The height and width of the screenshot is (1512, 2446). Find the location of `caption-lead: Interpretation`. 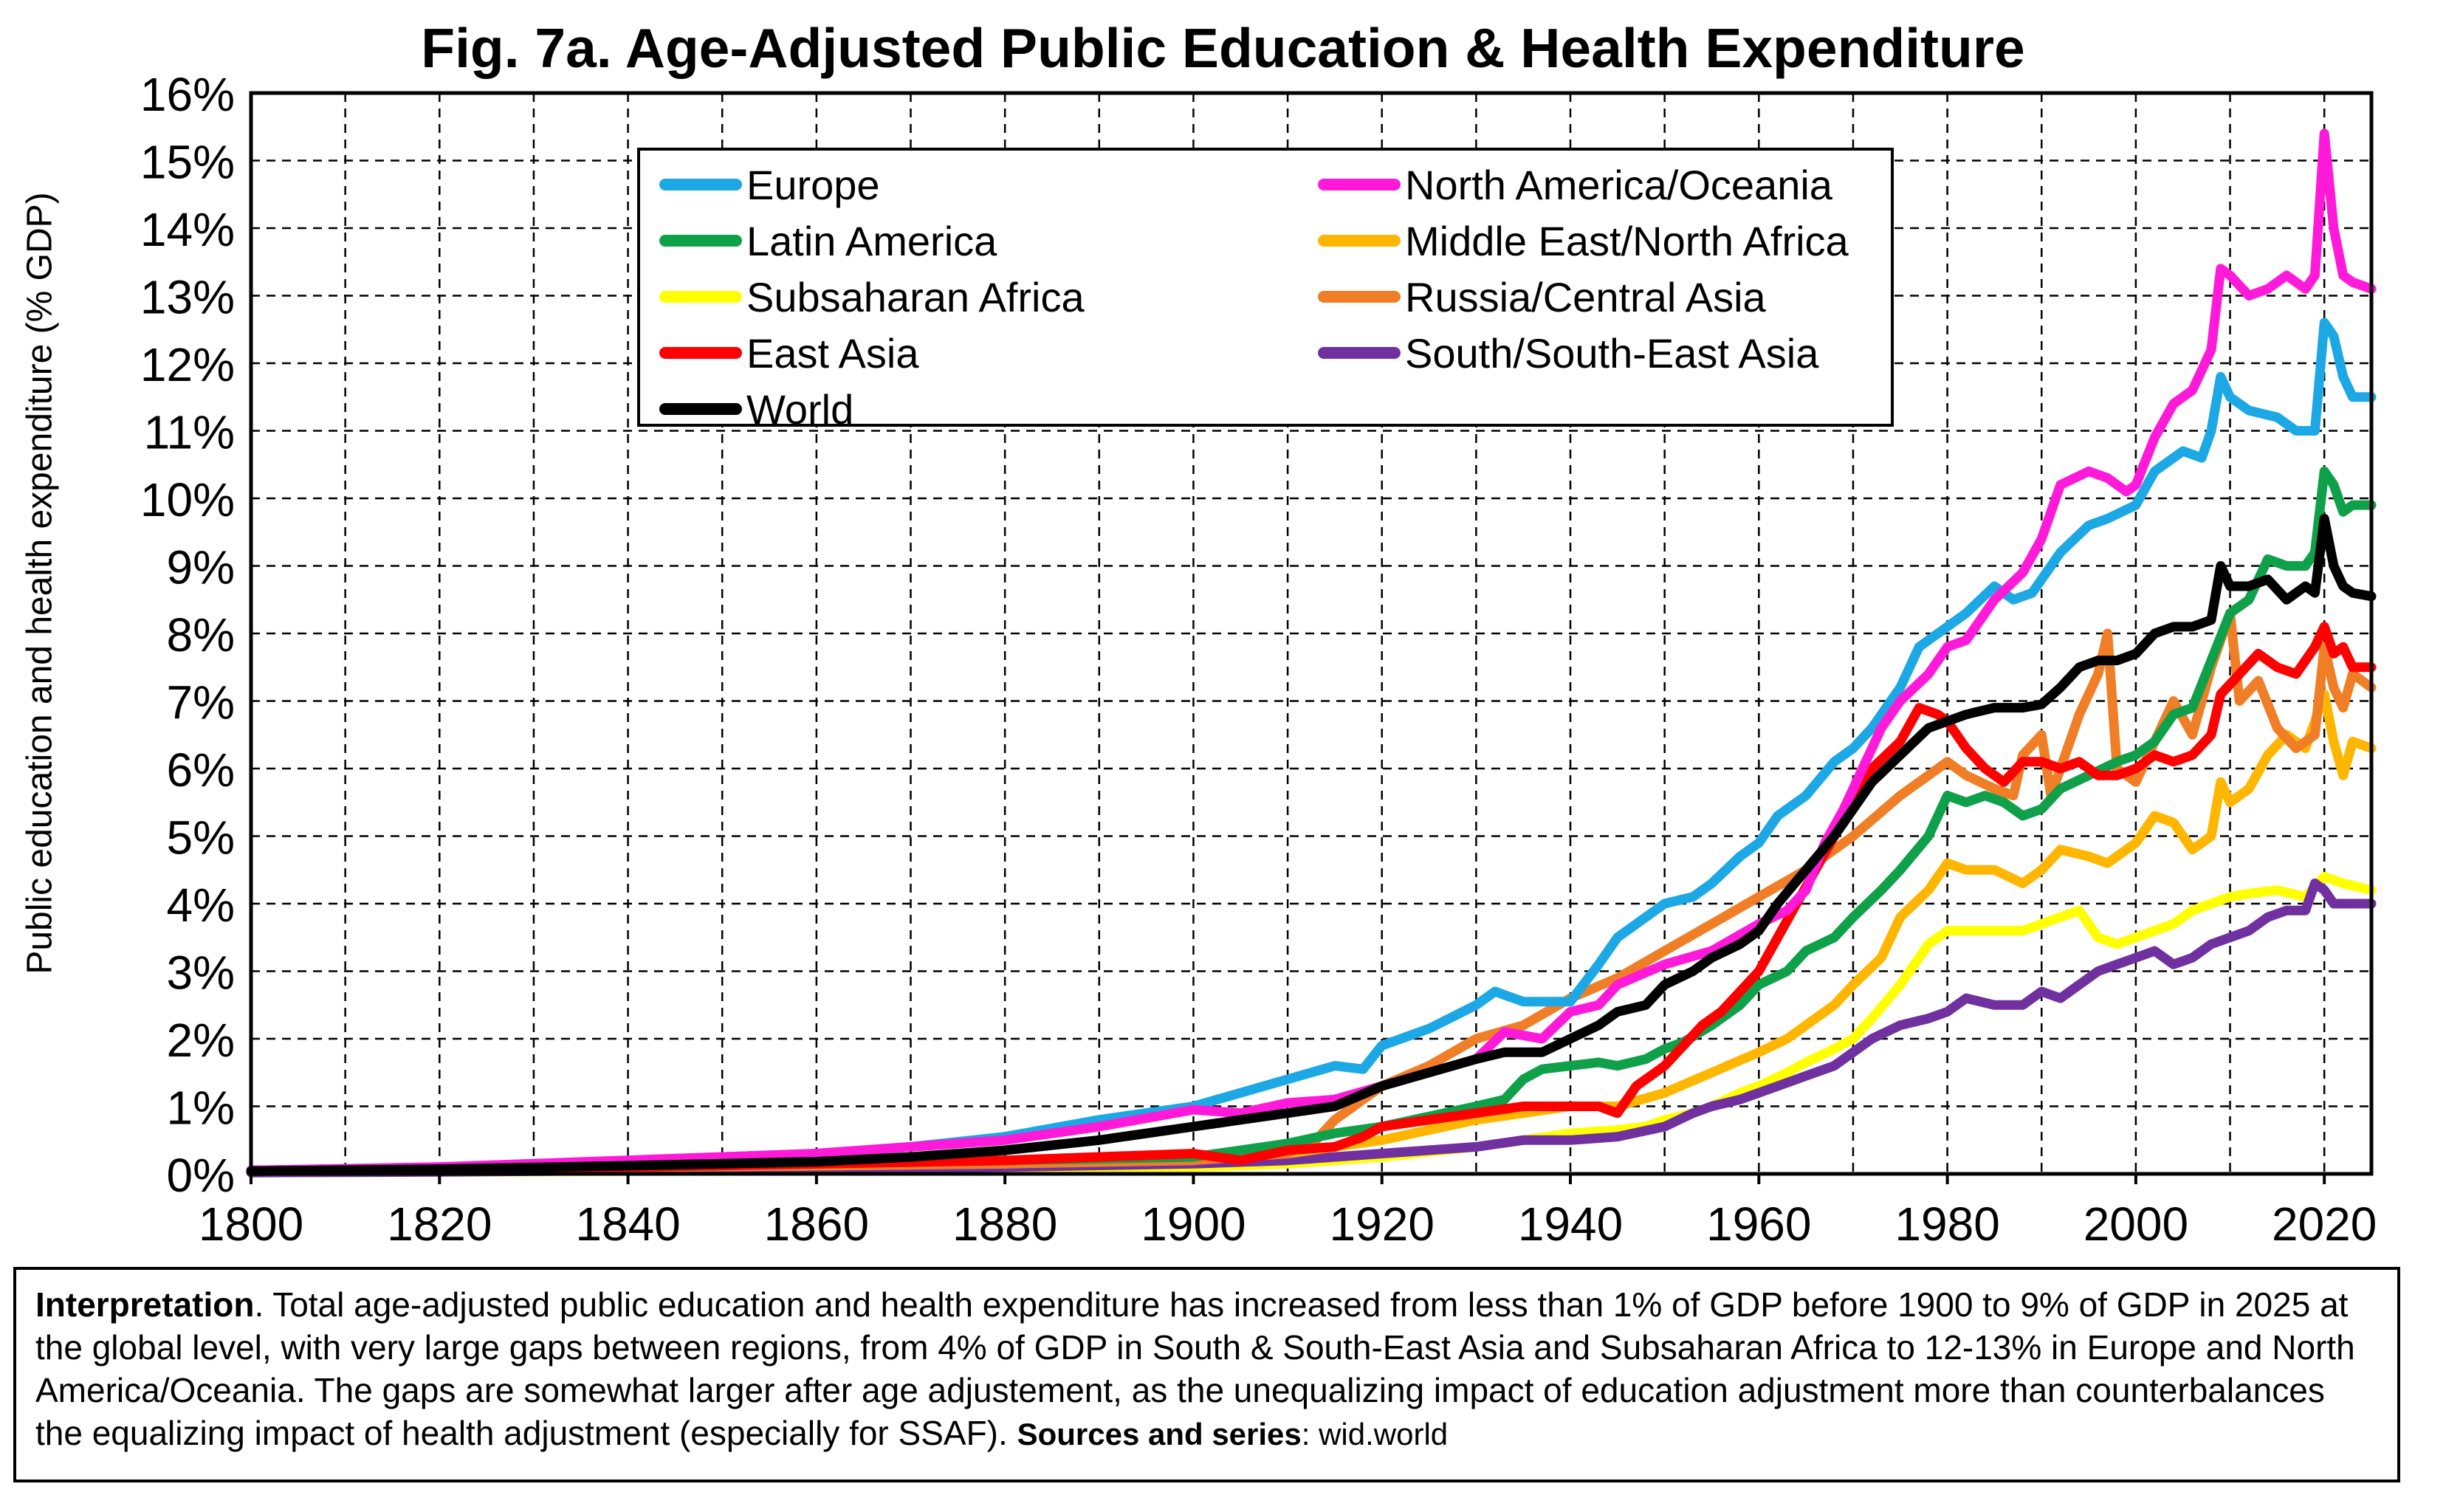

caption-lead: Interpretation is located at coordinates (145, 1304).